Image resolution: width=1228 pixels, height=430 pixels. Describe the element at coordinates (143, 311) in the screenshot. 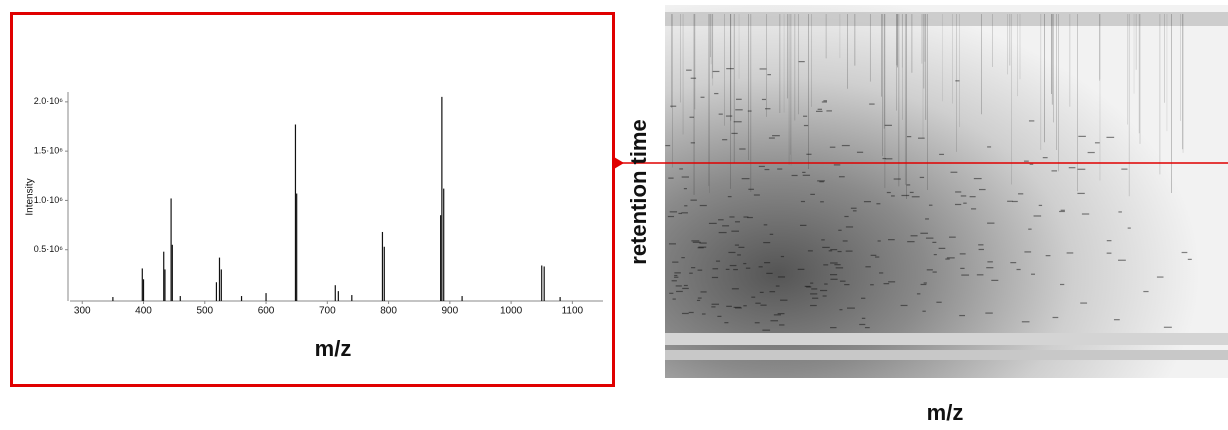

I see `x-tick-label: 400` at that location.